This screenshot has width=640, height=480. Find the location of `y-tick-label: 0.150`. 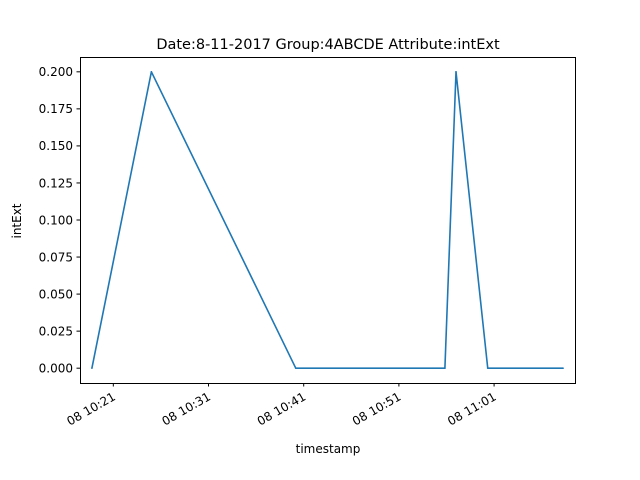

y-tick-label: 0.150 is located at coordinates (56, 146).